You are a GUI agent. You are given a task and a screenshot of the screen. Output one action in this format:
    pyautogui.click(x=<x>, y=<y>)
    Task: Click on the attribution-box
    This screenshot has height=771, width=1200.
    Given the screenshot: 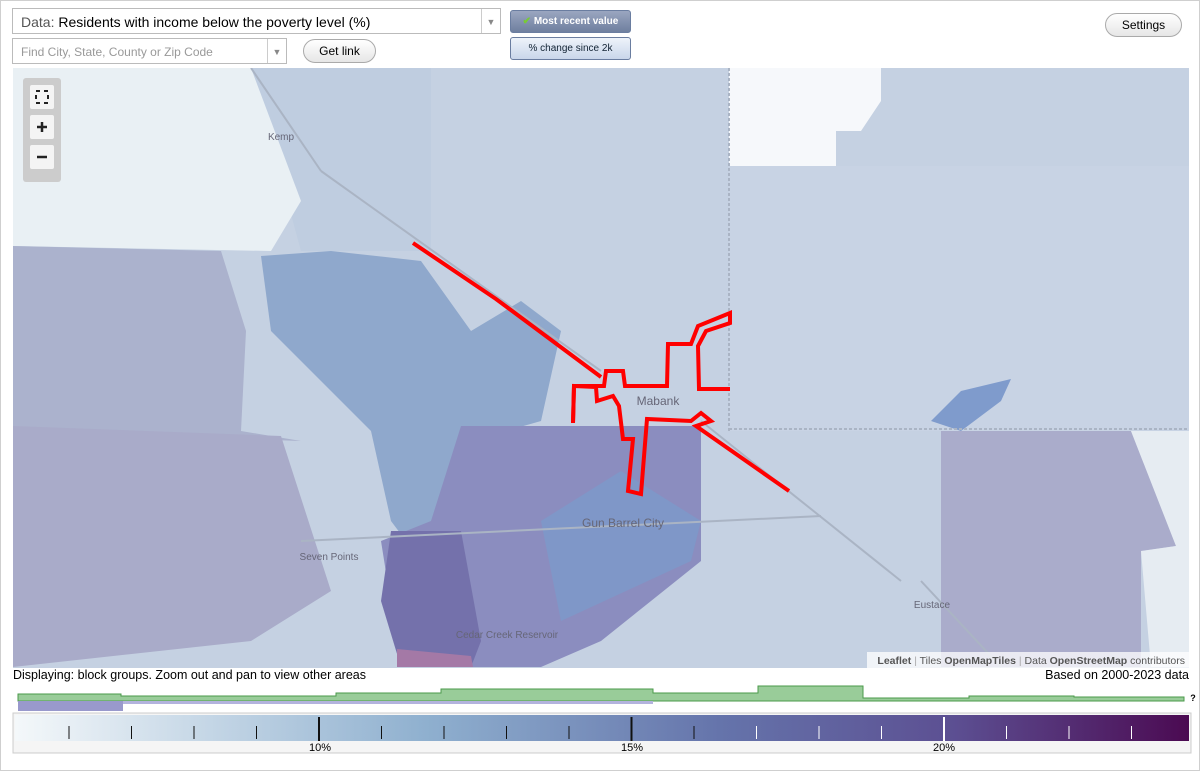 What is the action you would take?
    pyautogui.click(x=1028, y=660)
    